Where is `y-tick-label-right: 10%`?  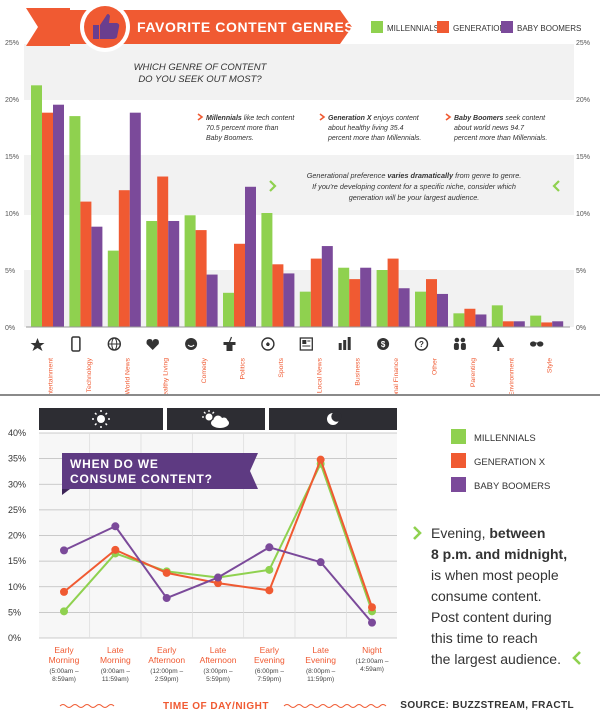
y-tick-label-right: 10% is located at coordinates (583, 214).